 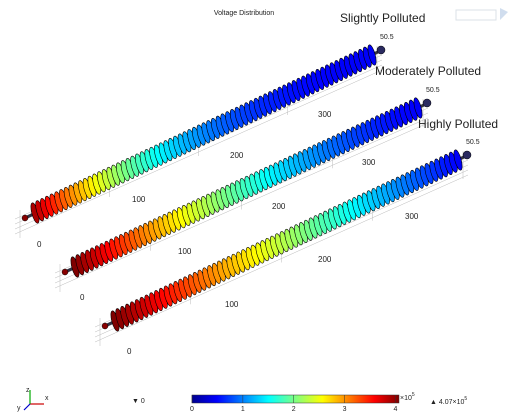 I want to click on panel-label: Moderately Polluted, so click(x=428, y=71).